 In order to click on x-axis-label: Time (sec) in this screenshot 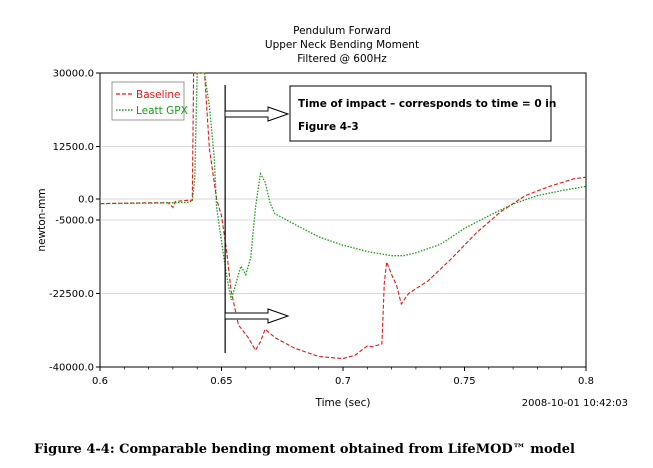, I will do `click(343, 403)`.